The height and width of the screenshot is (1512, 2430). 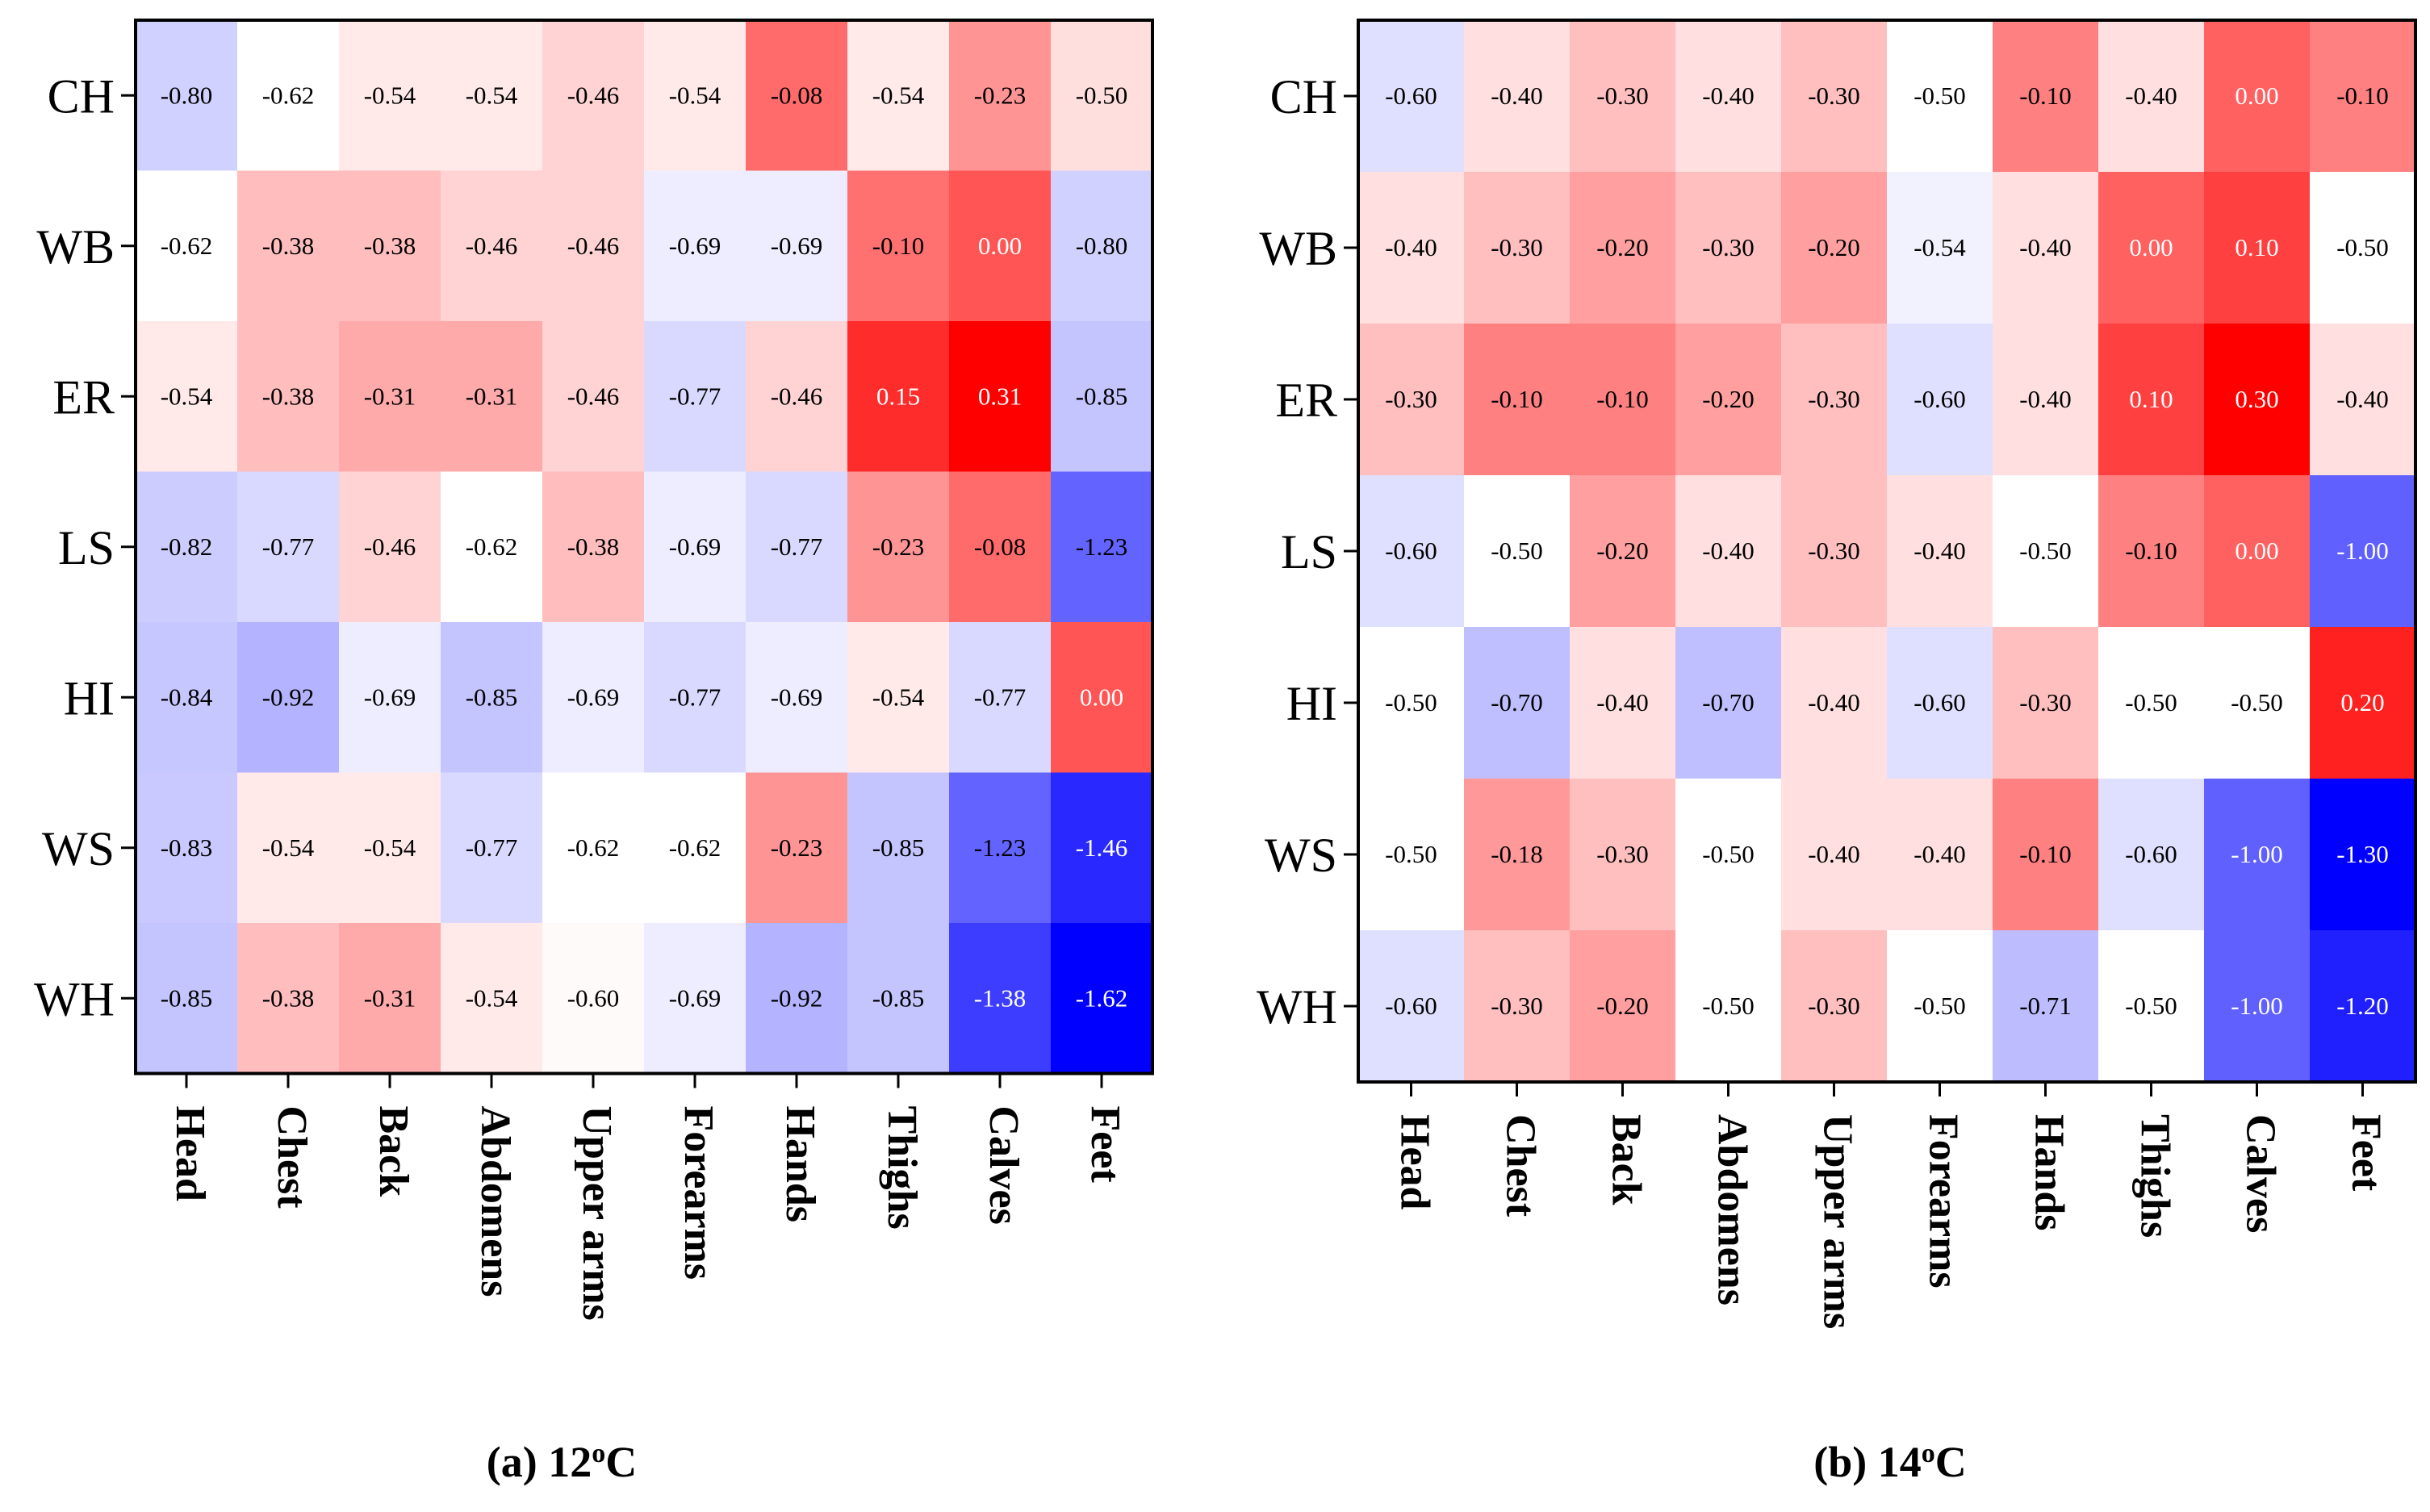 What do you see at coordinates (1521, 1166) in the screenshot?
I see `x-tick-label: Chest` at bounding box center [1521, 1166].